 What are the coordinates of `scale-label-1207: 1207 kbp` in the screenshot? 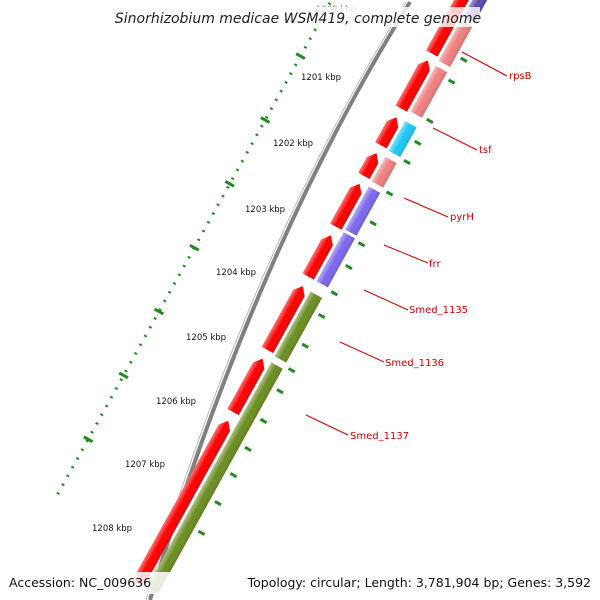 It's located at (145, 465).